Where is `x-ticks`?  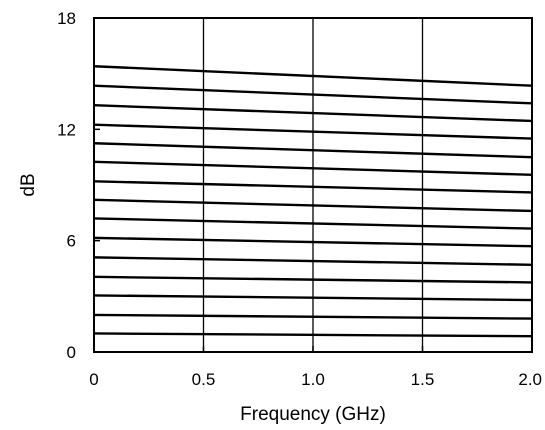 x-ticks is located at coordinates (313, 349).